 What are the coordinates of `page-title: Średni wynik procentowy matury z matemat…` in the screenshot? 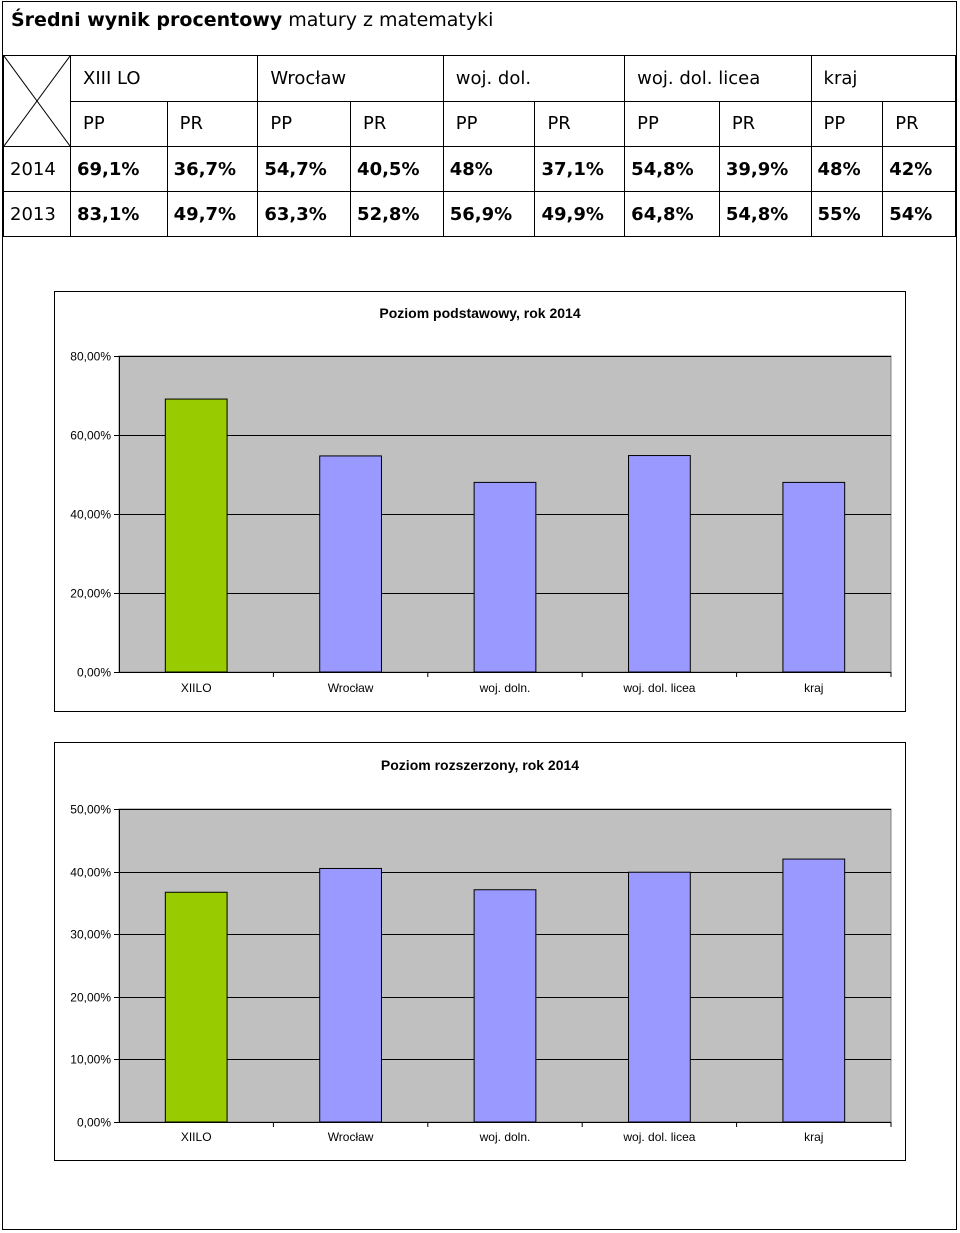 It's located at (252, 20).